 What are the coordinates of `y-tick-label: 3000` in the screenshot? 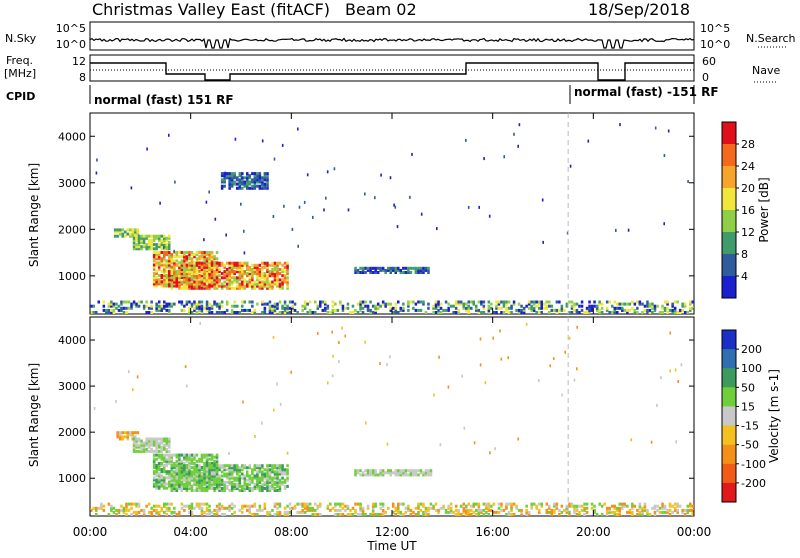 It's located at (72, 183).